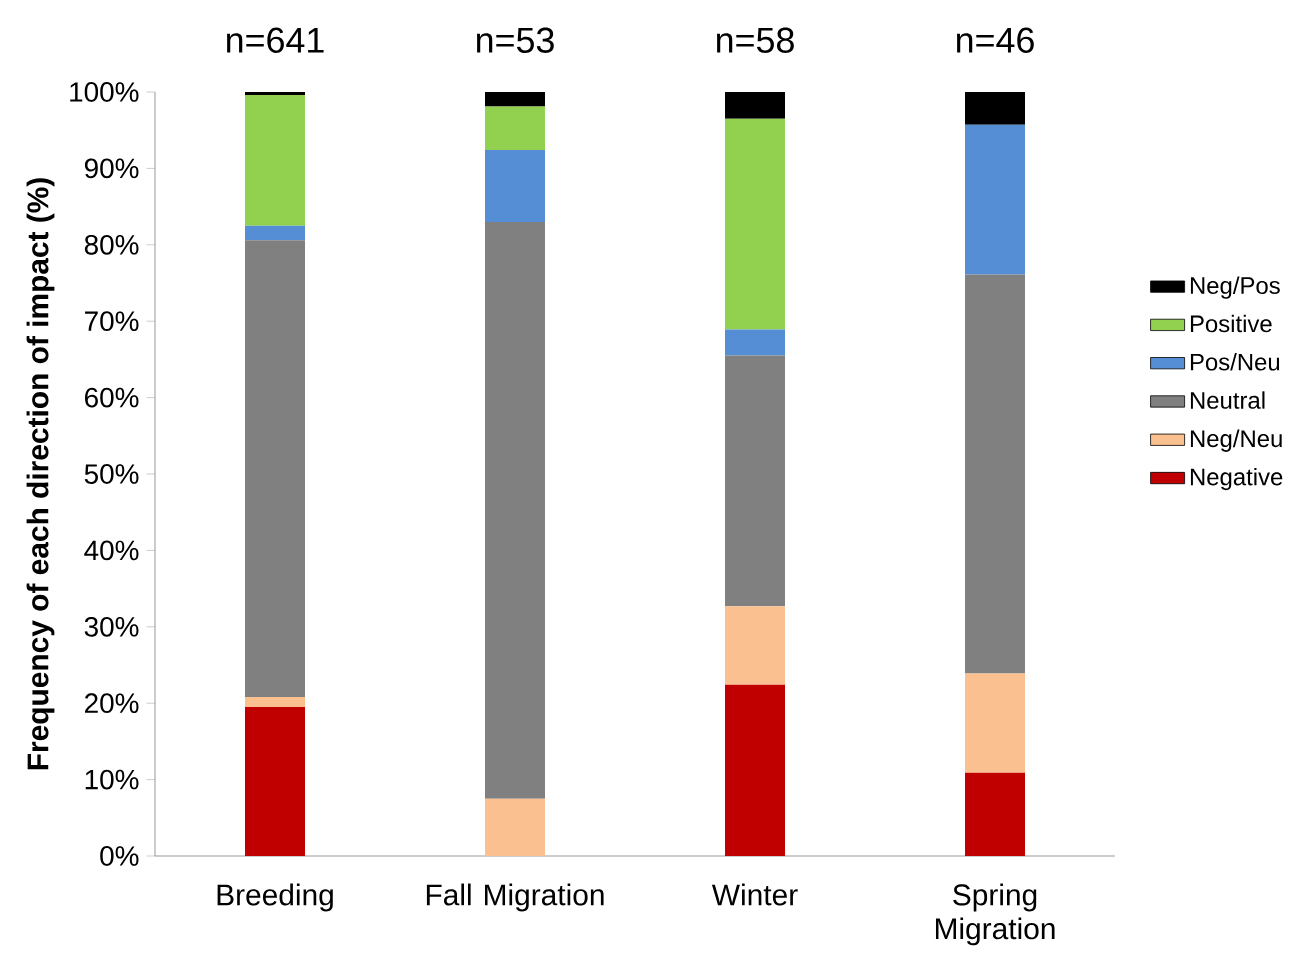 Image resolution: width=1289 pixels, height=973 pixels. What do you see at coordinates (112, 779) in the screenshot?
I see `y-tick-label: 10%` at bounding box center [112, 779].